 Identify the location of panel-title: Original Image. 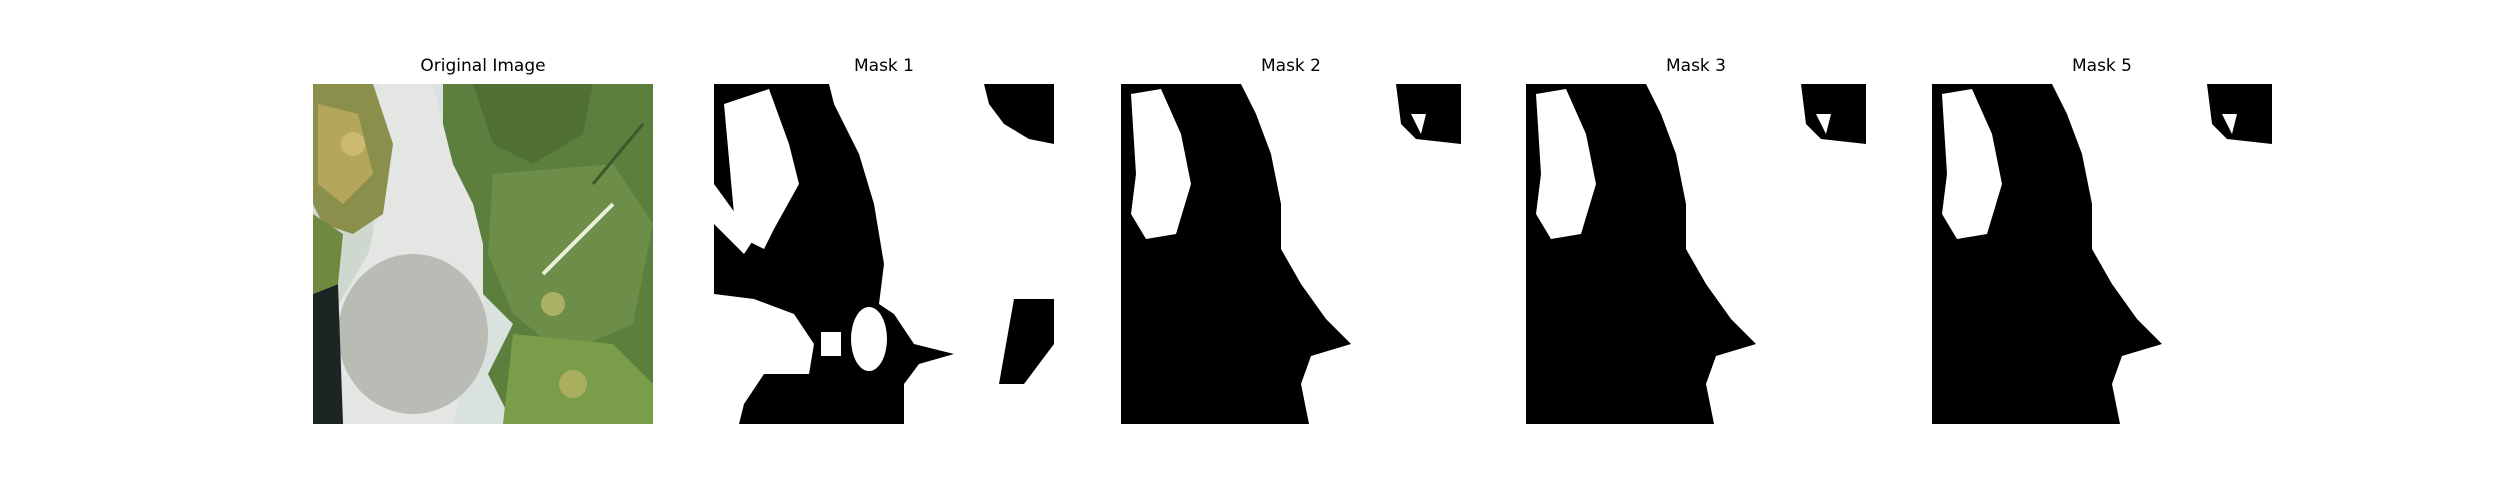
(483, 66).